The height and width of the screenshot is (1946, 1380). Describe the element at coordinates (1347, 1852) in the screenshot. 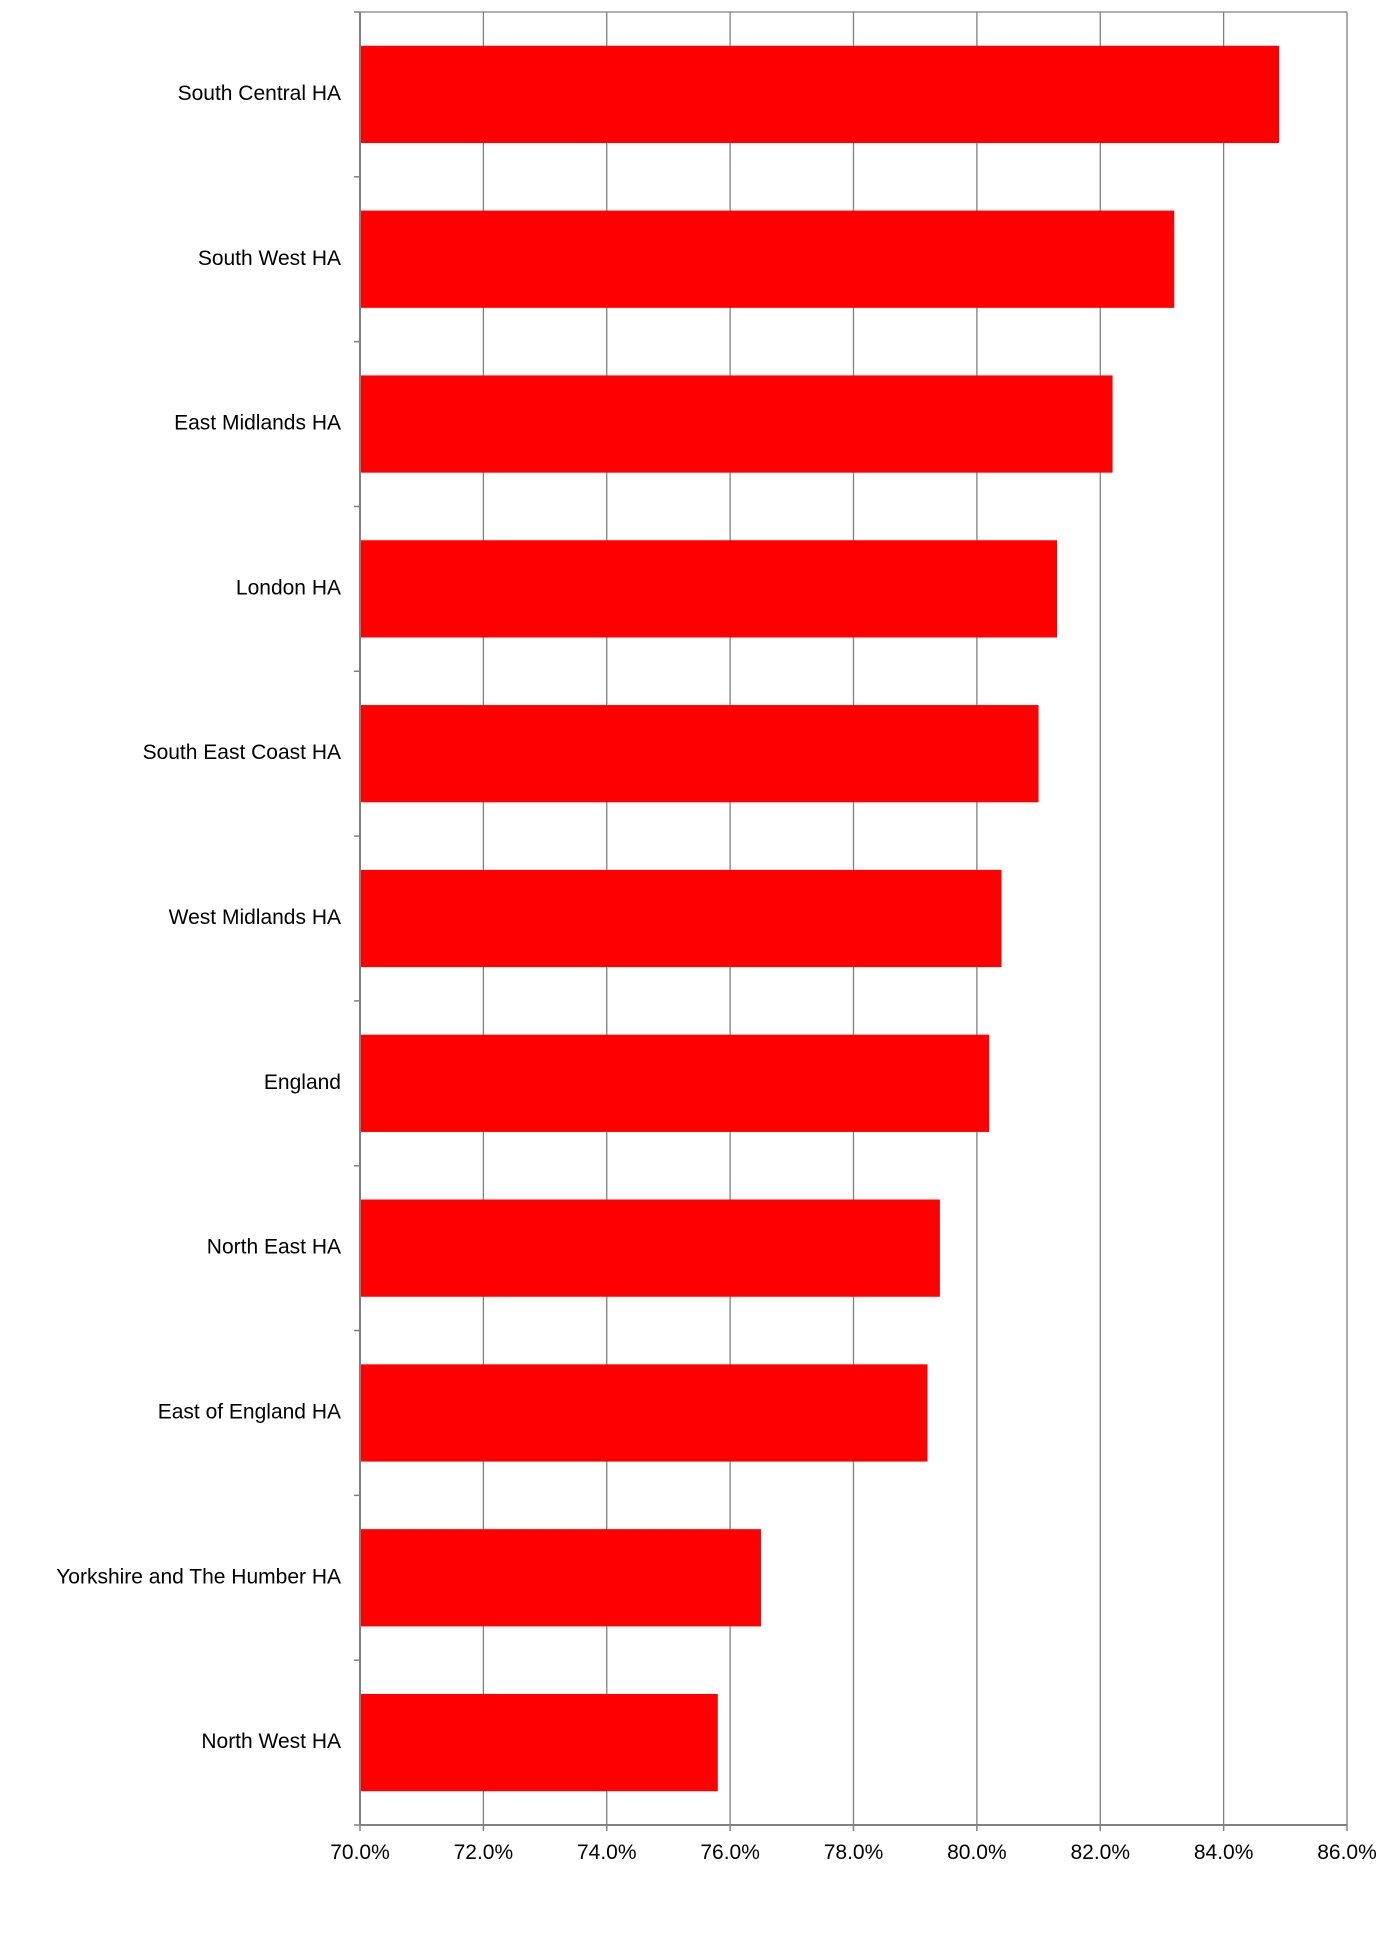

I see `x-tick-label: 86.0%` at that location.